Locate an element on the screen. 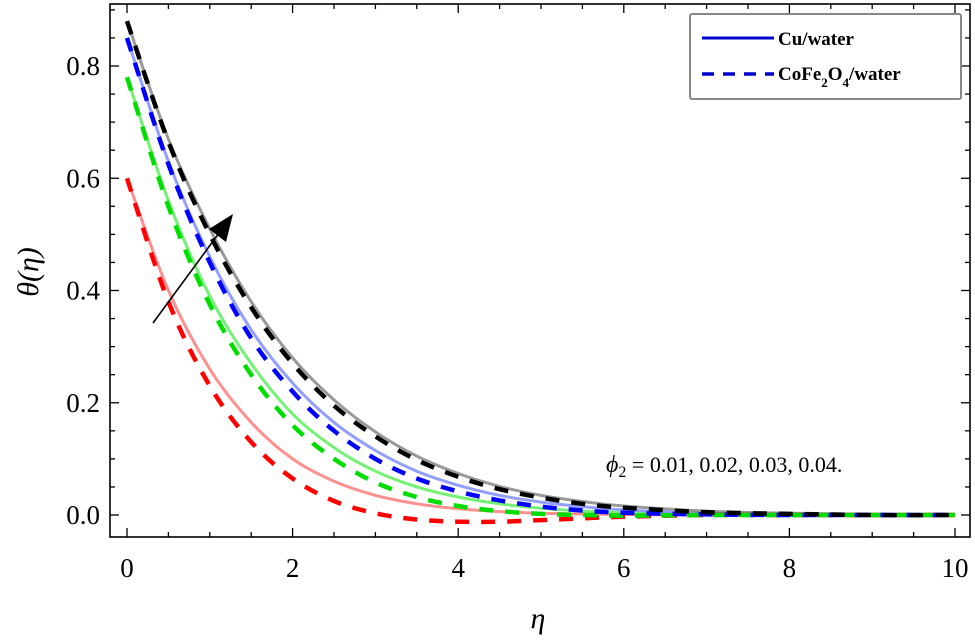 The width and height of the screenshot is (975, 643). legend-label-cu-water: Cu/water is located at coordinates (816, 39).